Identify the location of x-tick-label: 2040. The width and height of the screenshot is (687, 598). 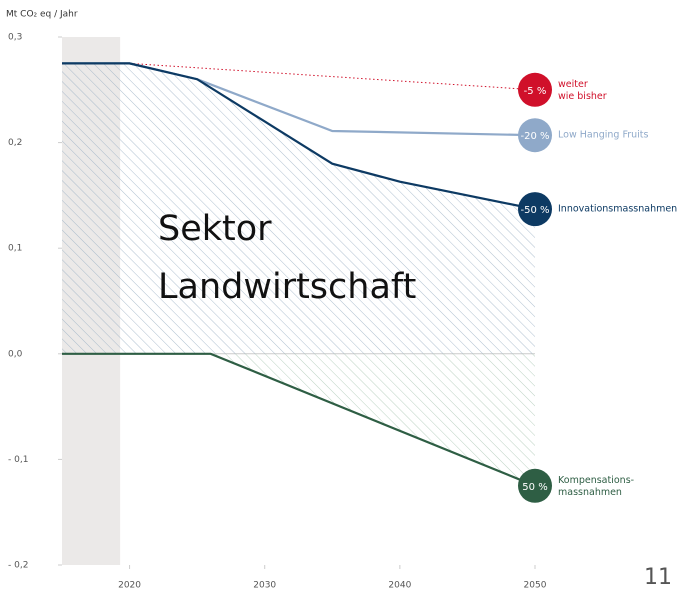
(399, 586).